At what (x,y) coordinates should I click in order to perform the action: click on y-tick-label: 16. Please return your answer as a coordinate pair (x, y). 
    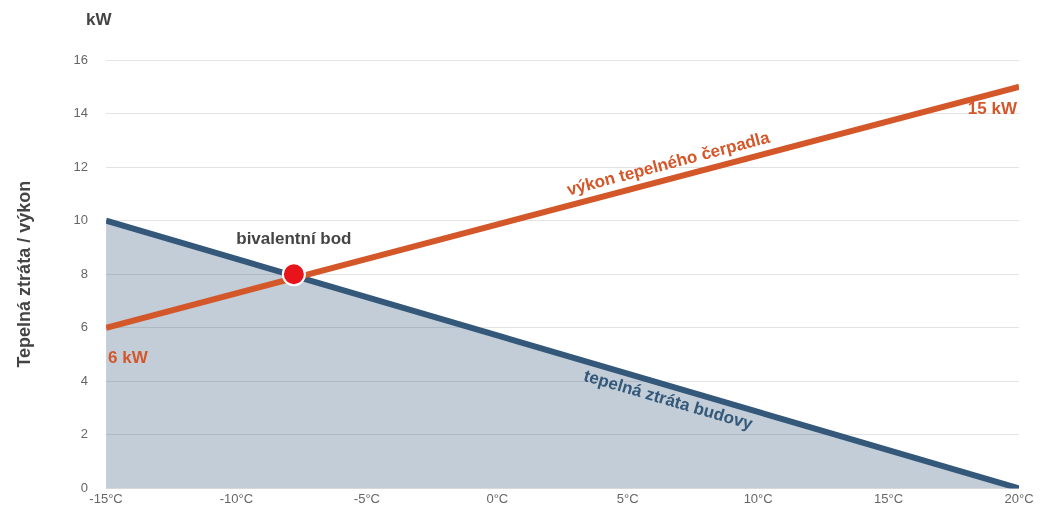
    Looking at the image, I should click on (81, 59).